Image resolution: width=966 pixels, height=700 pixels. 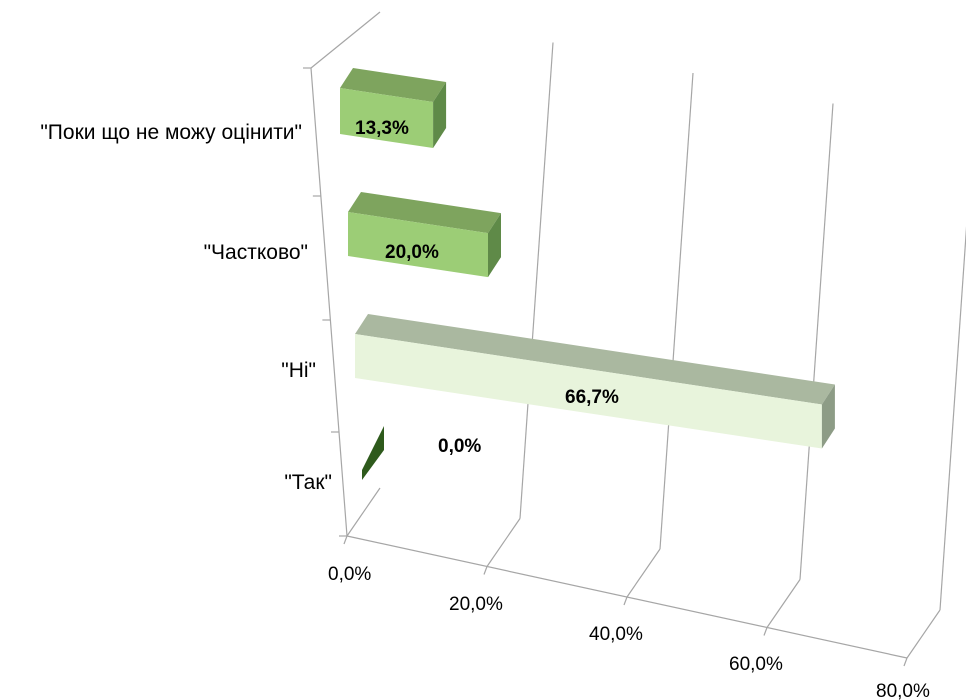 I want to click on category-label-chastkovo: "Частково", so click(x=256, y=252).